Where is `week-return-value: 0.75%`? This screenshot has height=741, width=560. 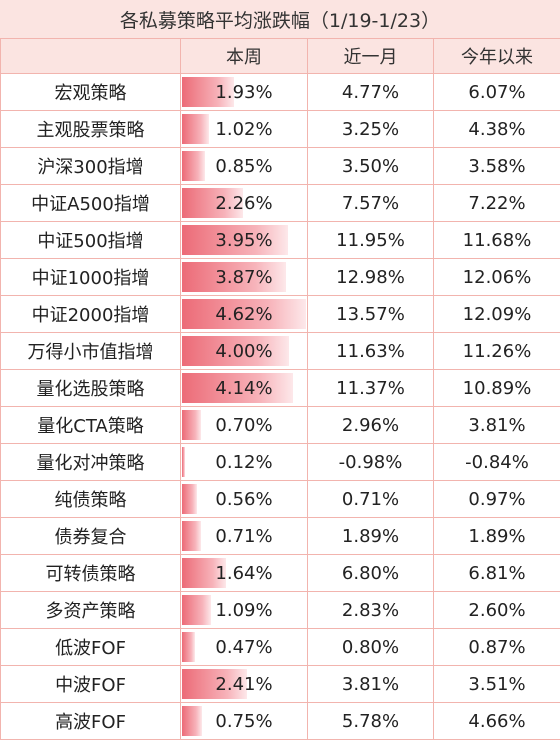
week-return-value: 0.75% is located at coordinates (244, 721).